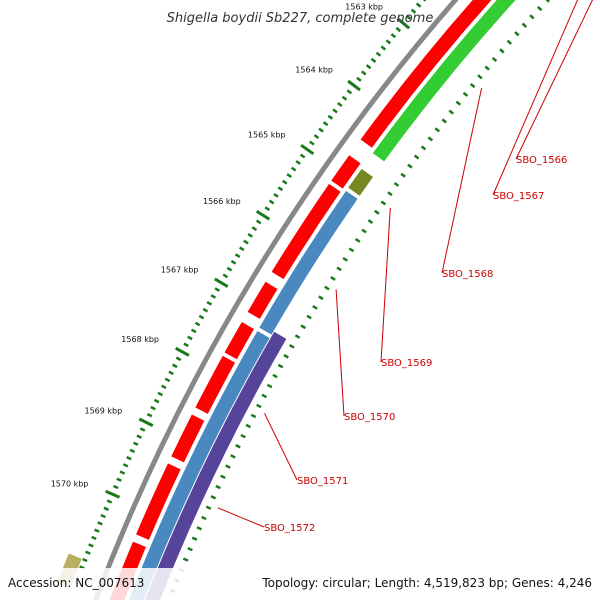  What do you see at coordinates (289, 528) in the screenshot?
I see `gene-label: SBO_1572` at bounding box center [289, 528].